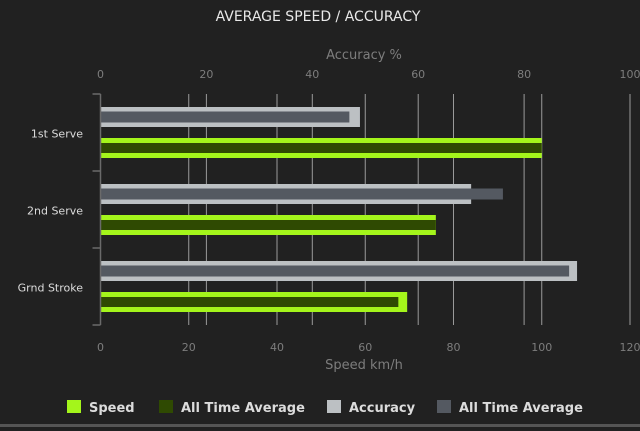  I want to click on top-tick-label: 60, so click(418, 74).